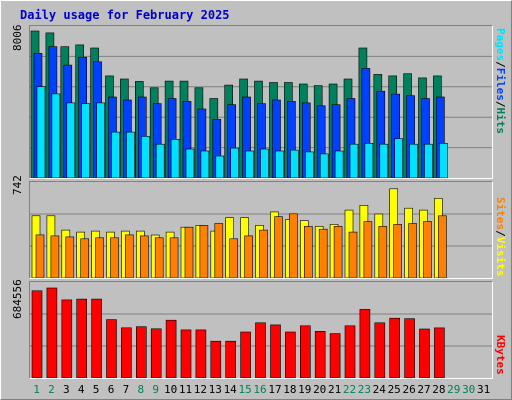 This screenshot has height=400, width=512. What do you see at coordinates (500, 121) in the screenshot?
I see `hits-legend-part-4: Hits` at bounding box center [500, 121].